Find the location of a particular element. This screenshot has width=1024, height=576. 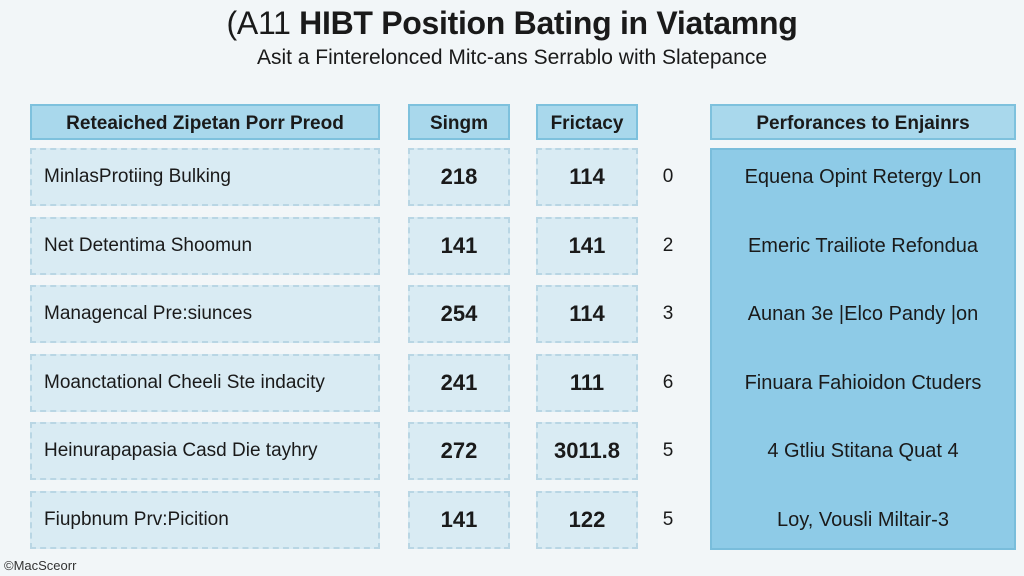

row-label: Managencal Pre:siunces is located at coordinates (205, 314).